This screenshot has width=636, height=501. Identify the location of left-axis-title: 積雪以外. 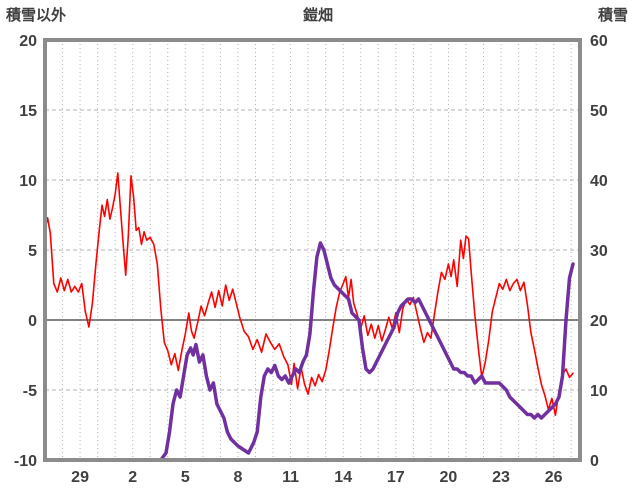
(36, 15).